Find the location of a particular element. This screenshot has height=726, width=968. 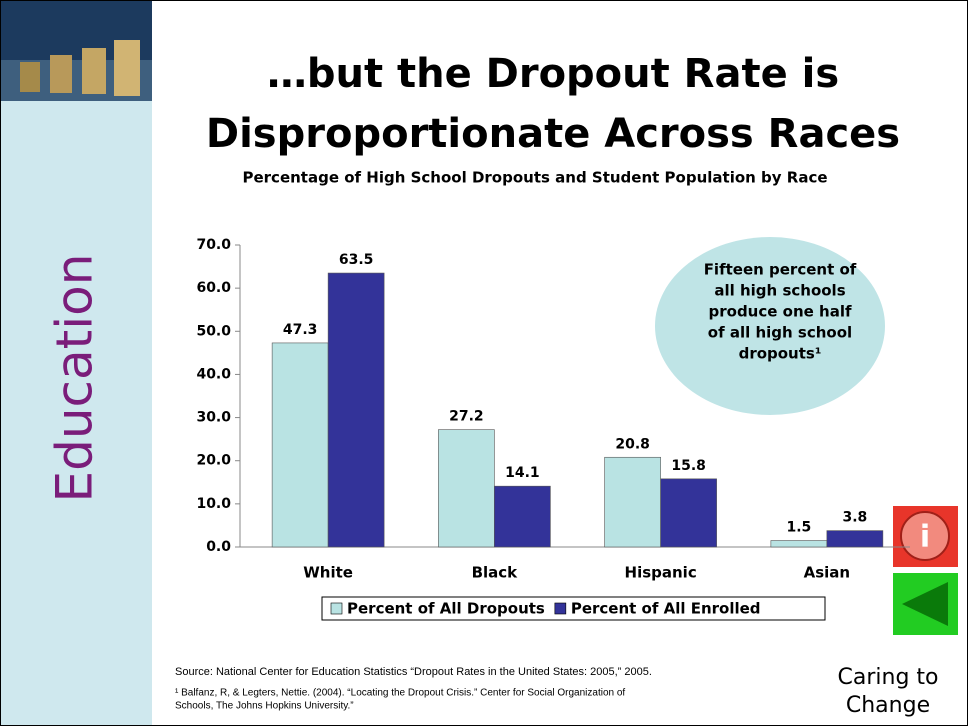

value-label: 3.8 is located at coordinates (854, 518).